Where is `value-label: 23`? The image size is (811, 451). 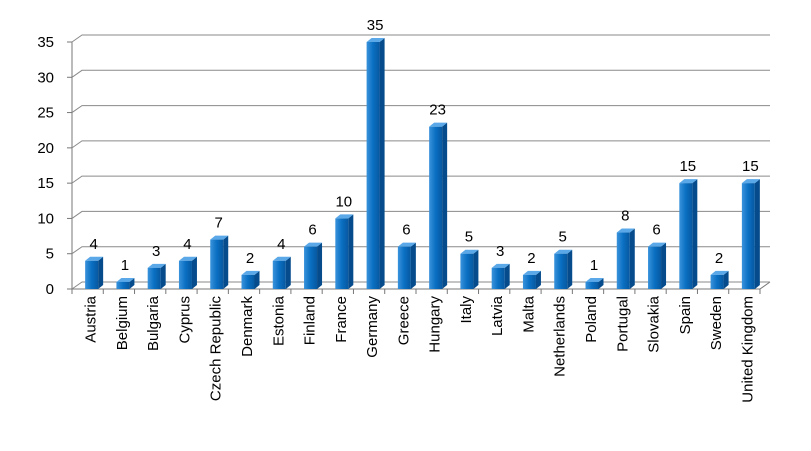 value-label: 23 is located at coordinates (437, 110).